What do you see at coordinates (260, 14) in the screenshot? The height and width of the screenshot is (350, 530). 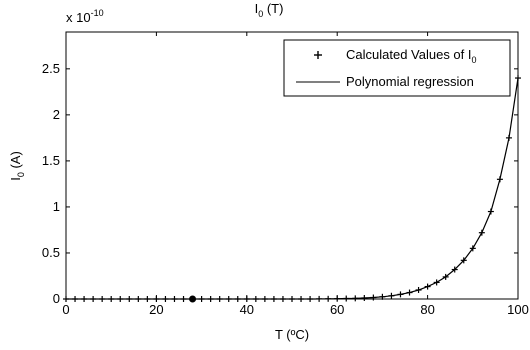 I see `chart-title-sub: 0` at bounding box center [260, 14].